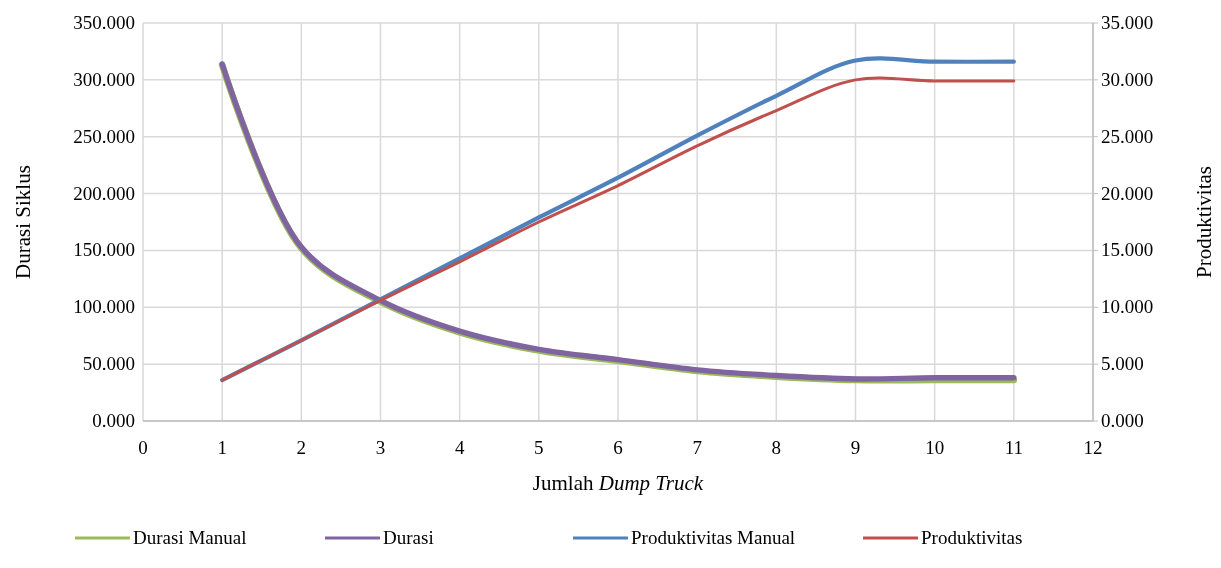  What do you see at coordinates (1127, 307) in the screenshot?
I see `y2-tick-label: 10.000` at bounding box center [1127, 307].